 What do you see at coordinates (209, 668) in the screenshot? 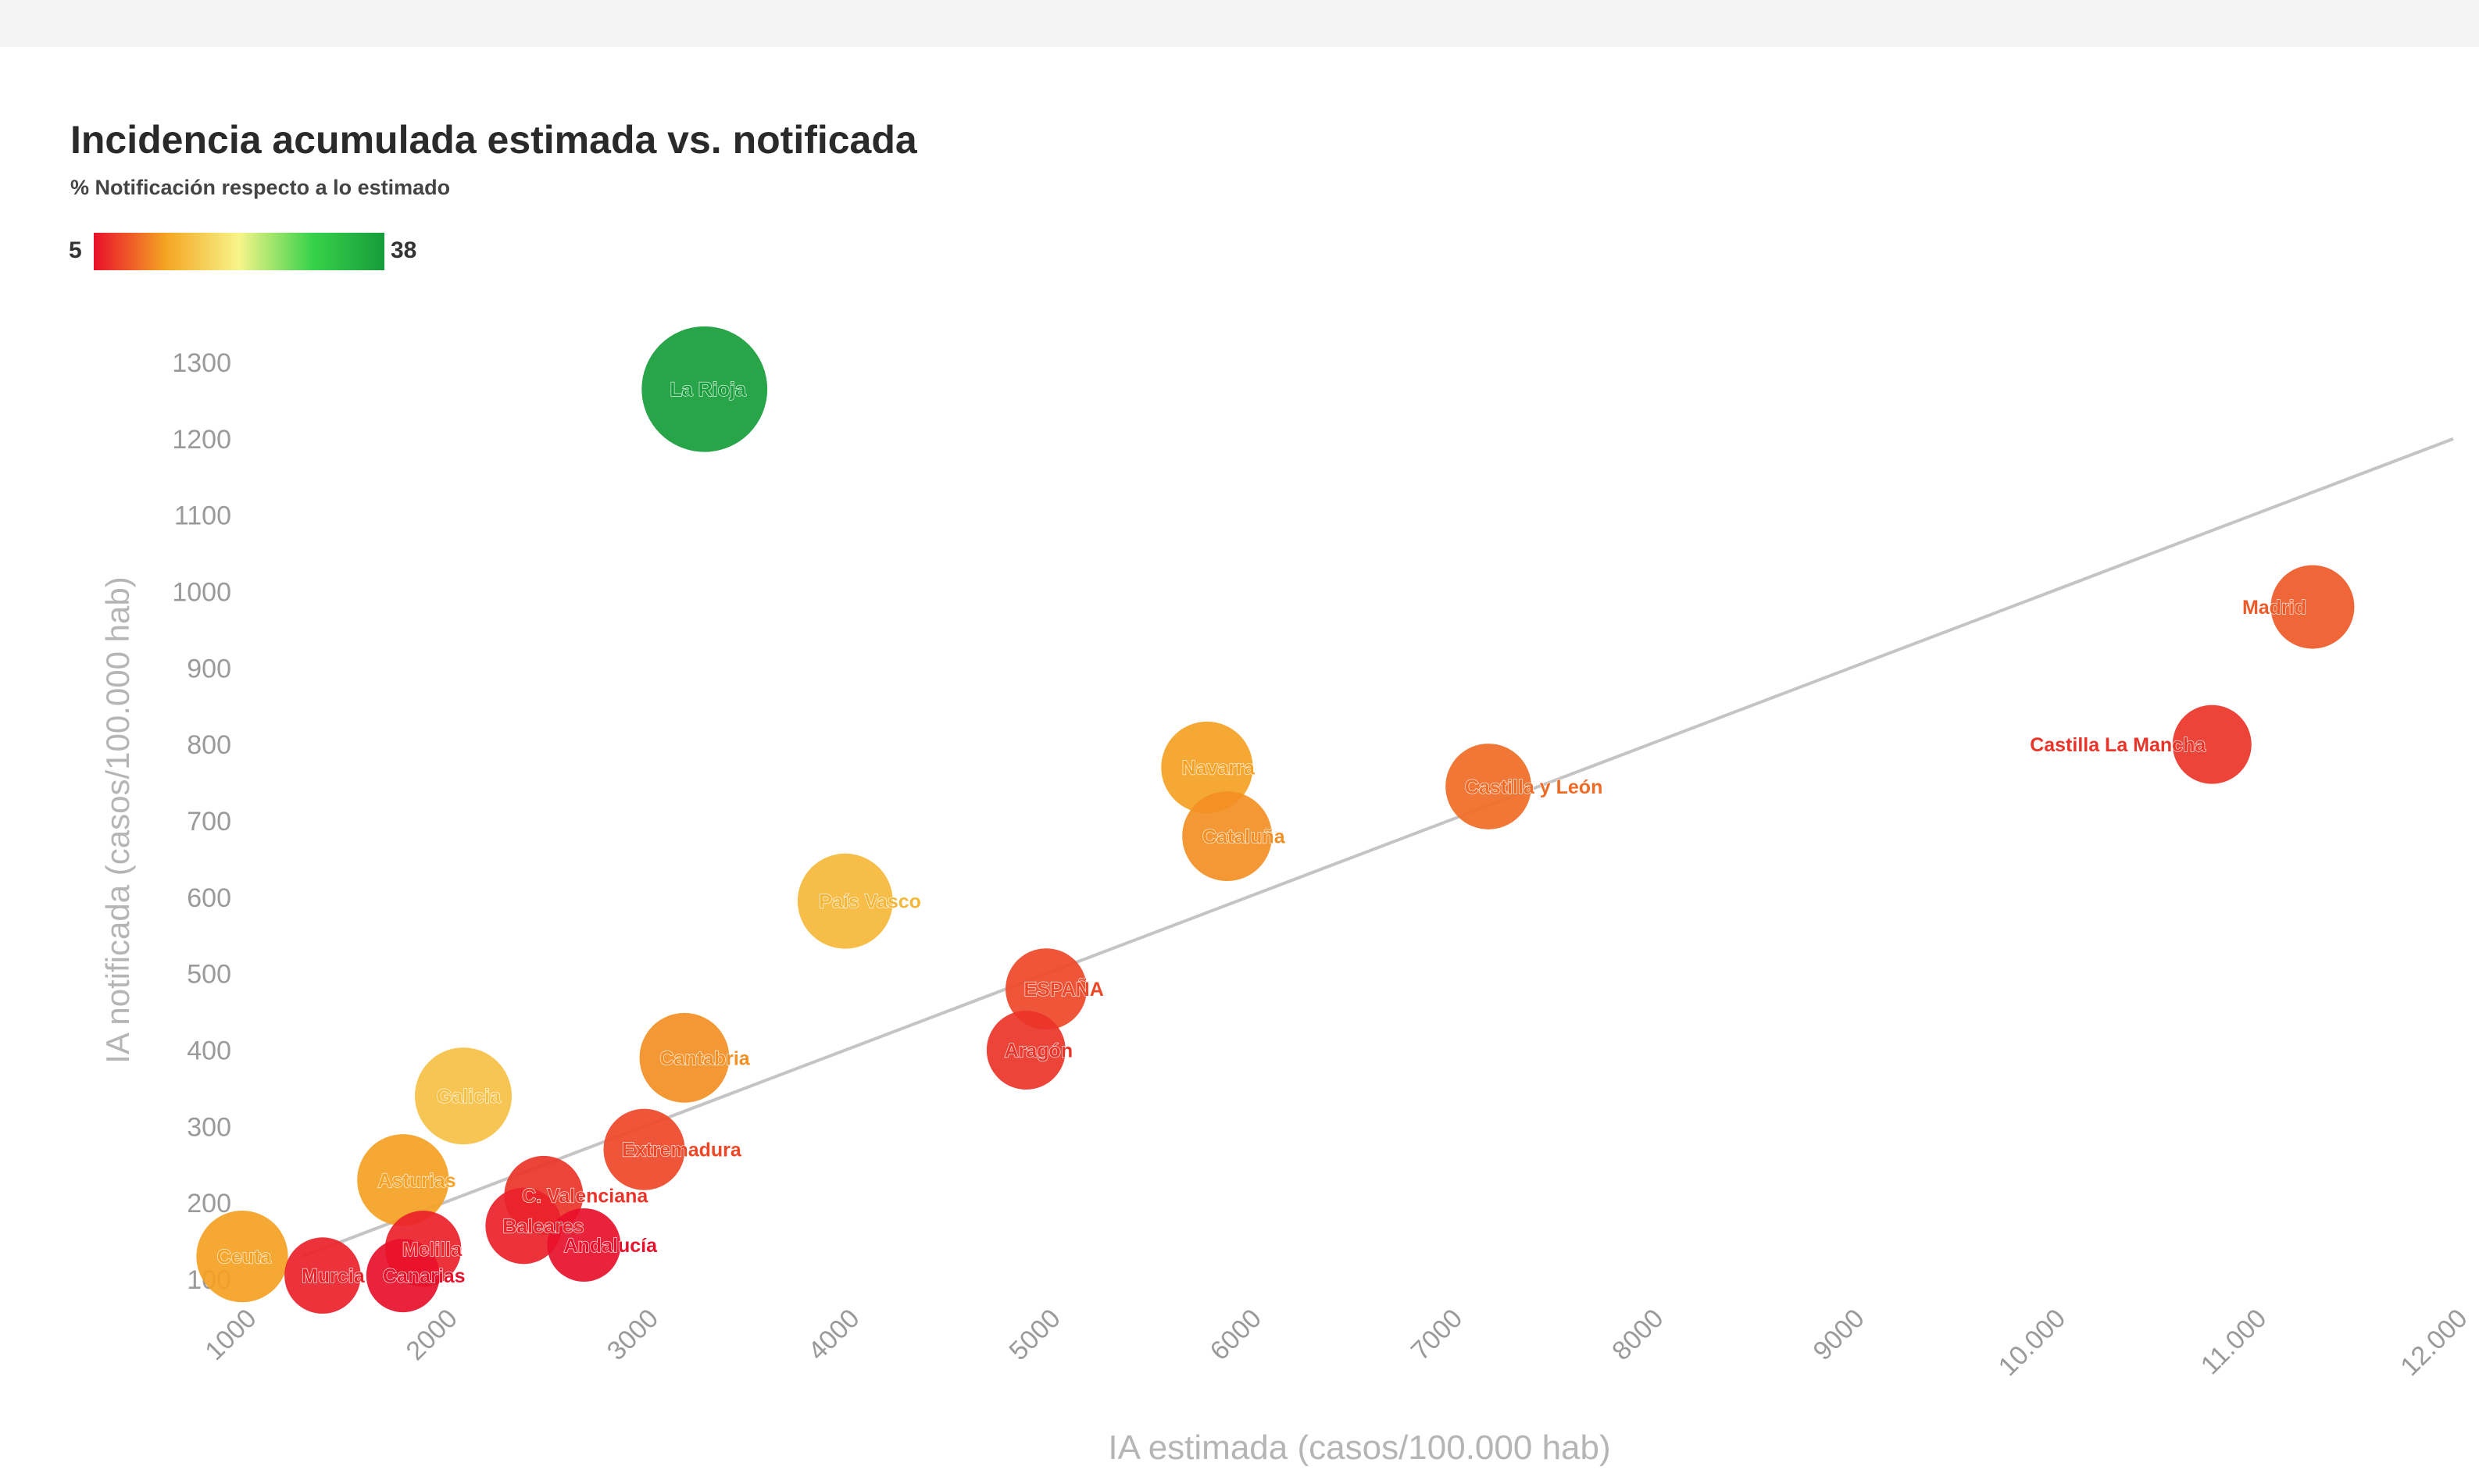
I see `y-tick-label: 900` at bounding box center [209, 668].